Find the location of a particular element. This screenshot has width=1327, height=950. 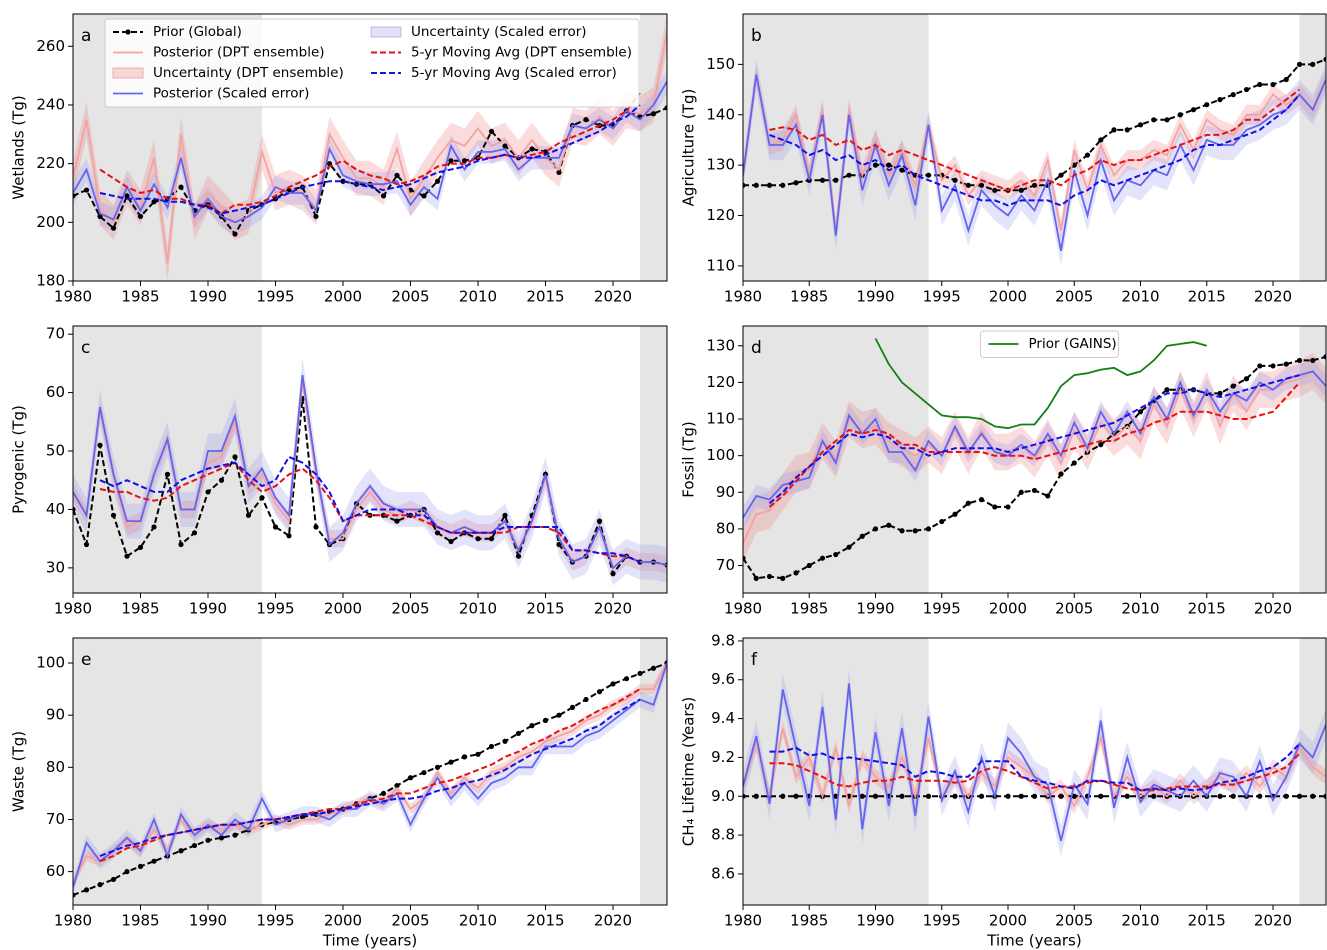

plot-area is located at coordinates (370, 771).